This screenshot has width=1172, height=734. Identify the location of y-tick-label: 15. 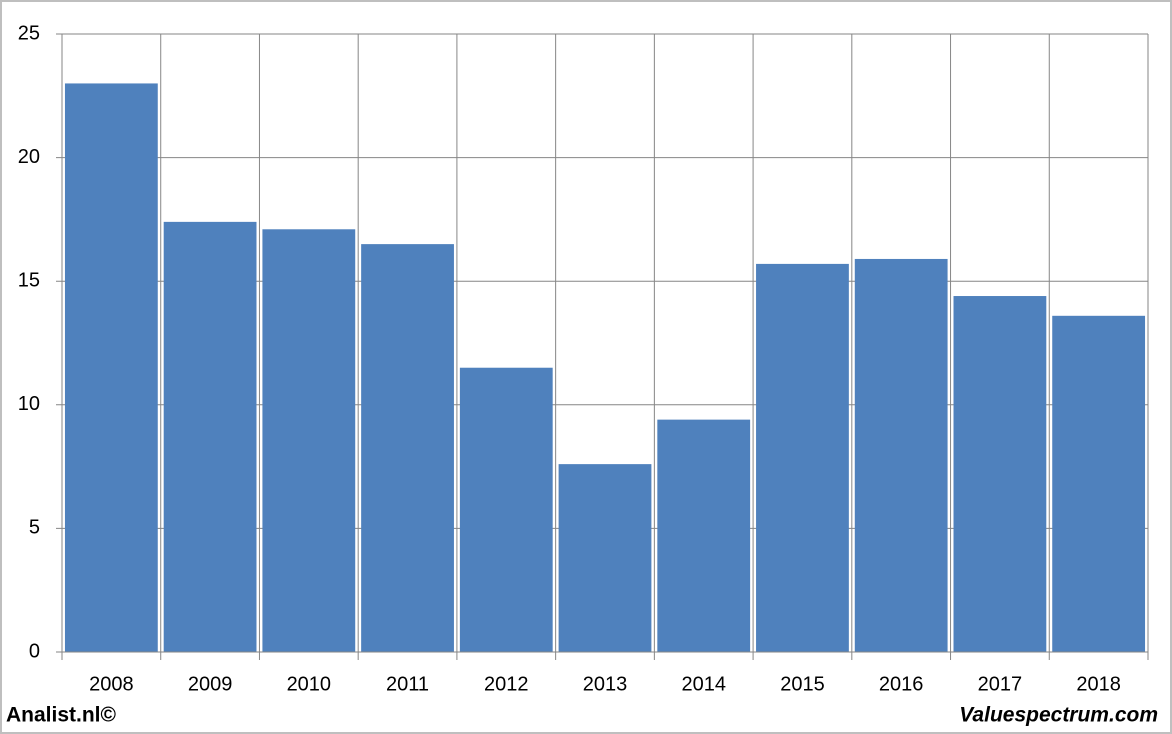
(29, 280).